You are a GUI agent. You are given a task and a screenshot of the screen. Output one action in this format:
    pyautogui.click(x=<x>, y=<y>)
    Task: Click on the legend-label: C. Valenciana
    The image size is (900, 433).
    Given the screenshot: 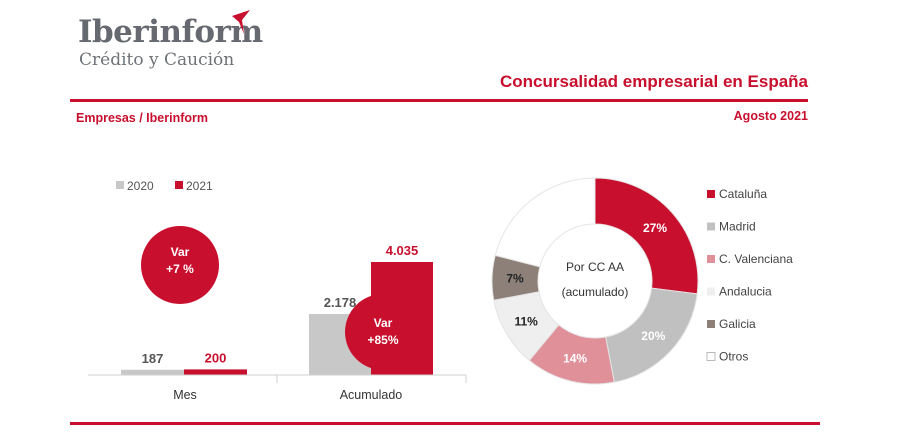 What is the action you would take?
    pyautogui.click(x=756, y=259)
    